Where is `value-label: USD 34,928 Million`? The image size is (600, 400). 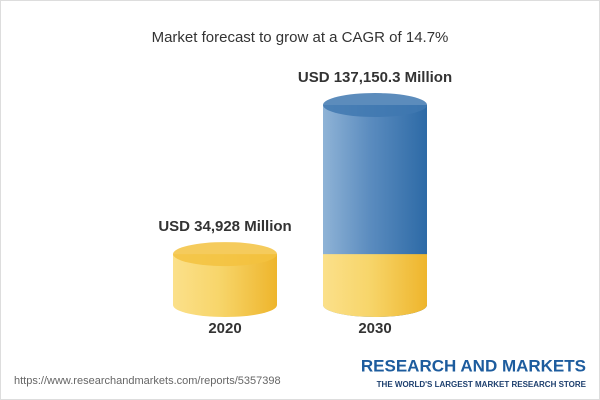 value-label: USD 34,928 Million is located at coordinates (224, 226).